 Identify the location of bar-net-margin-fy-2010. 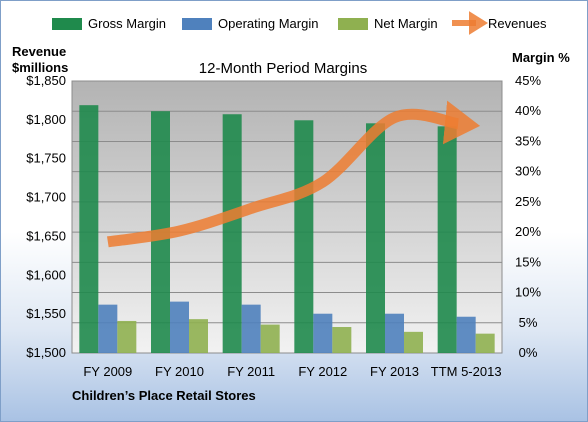
(198, 336).